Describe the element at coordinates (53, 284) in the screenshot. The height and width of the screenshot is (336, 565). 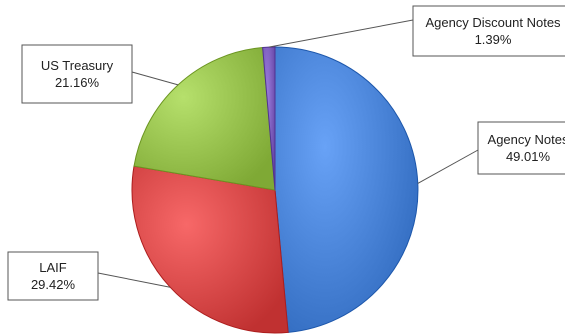
I see `callout-value: 29.42%` at that location.